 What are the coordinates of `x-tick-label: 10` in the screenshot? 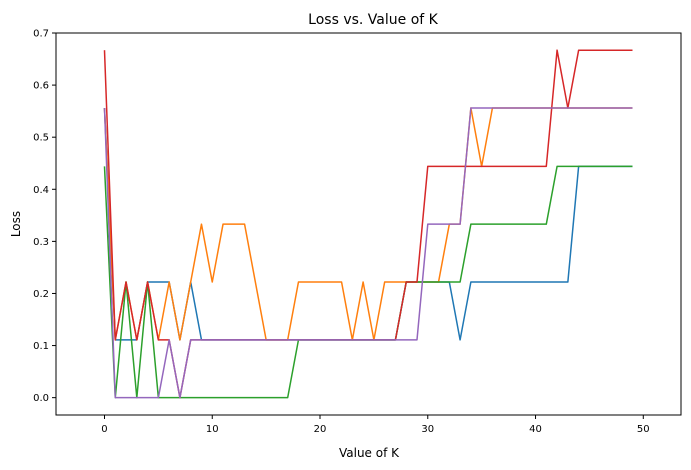 It's located at (212, 429).